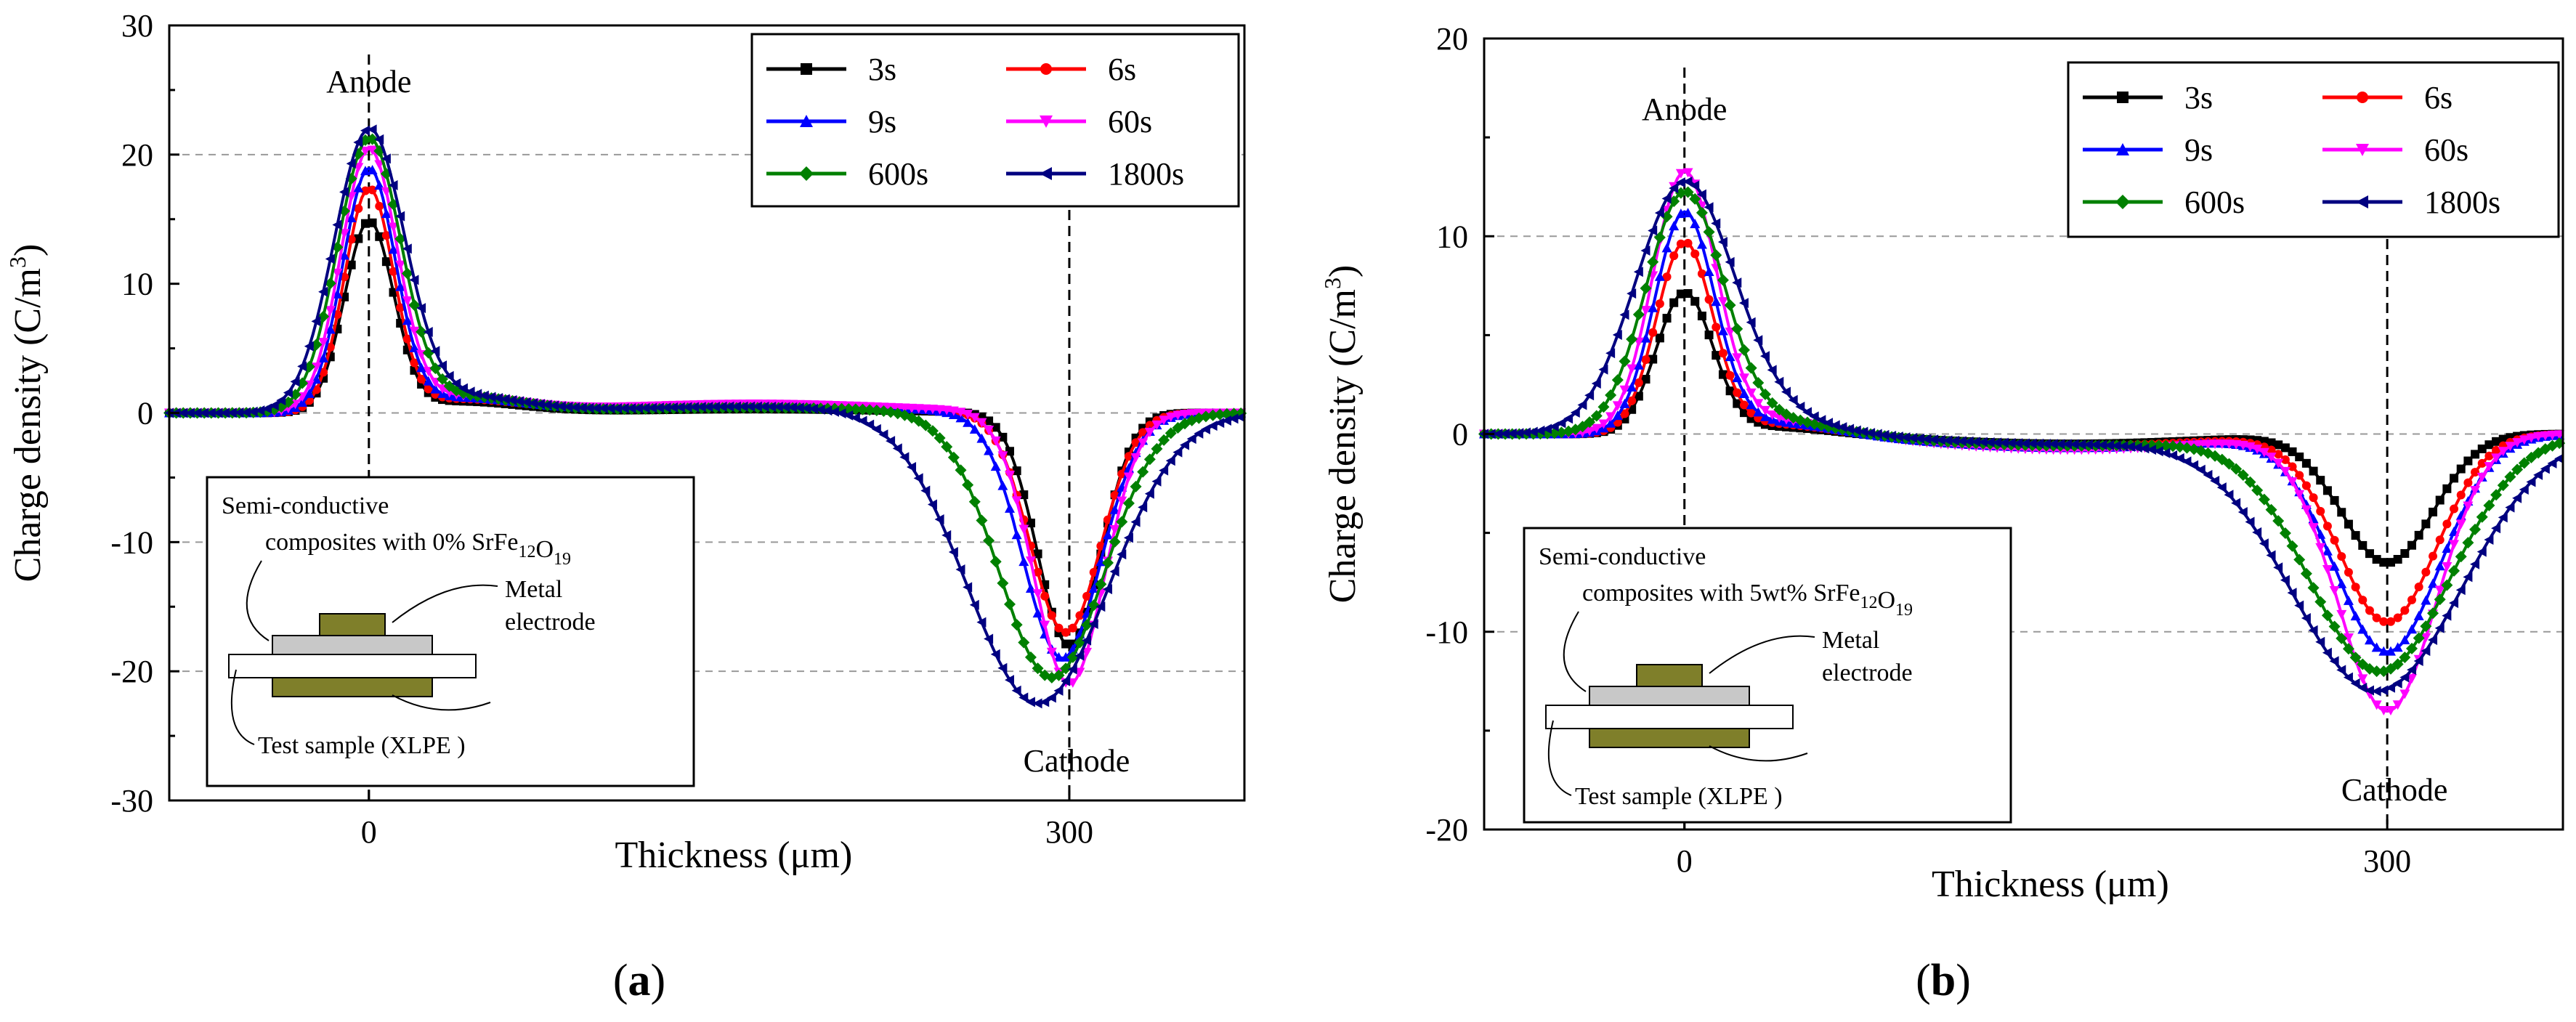 This screenshot has width=2576, height=1022. I want to click on y-axis-title-main: Charge density (C/m, so click(28, 425).